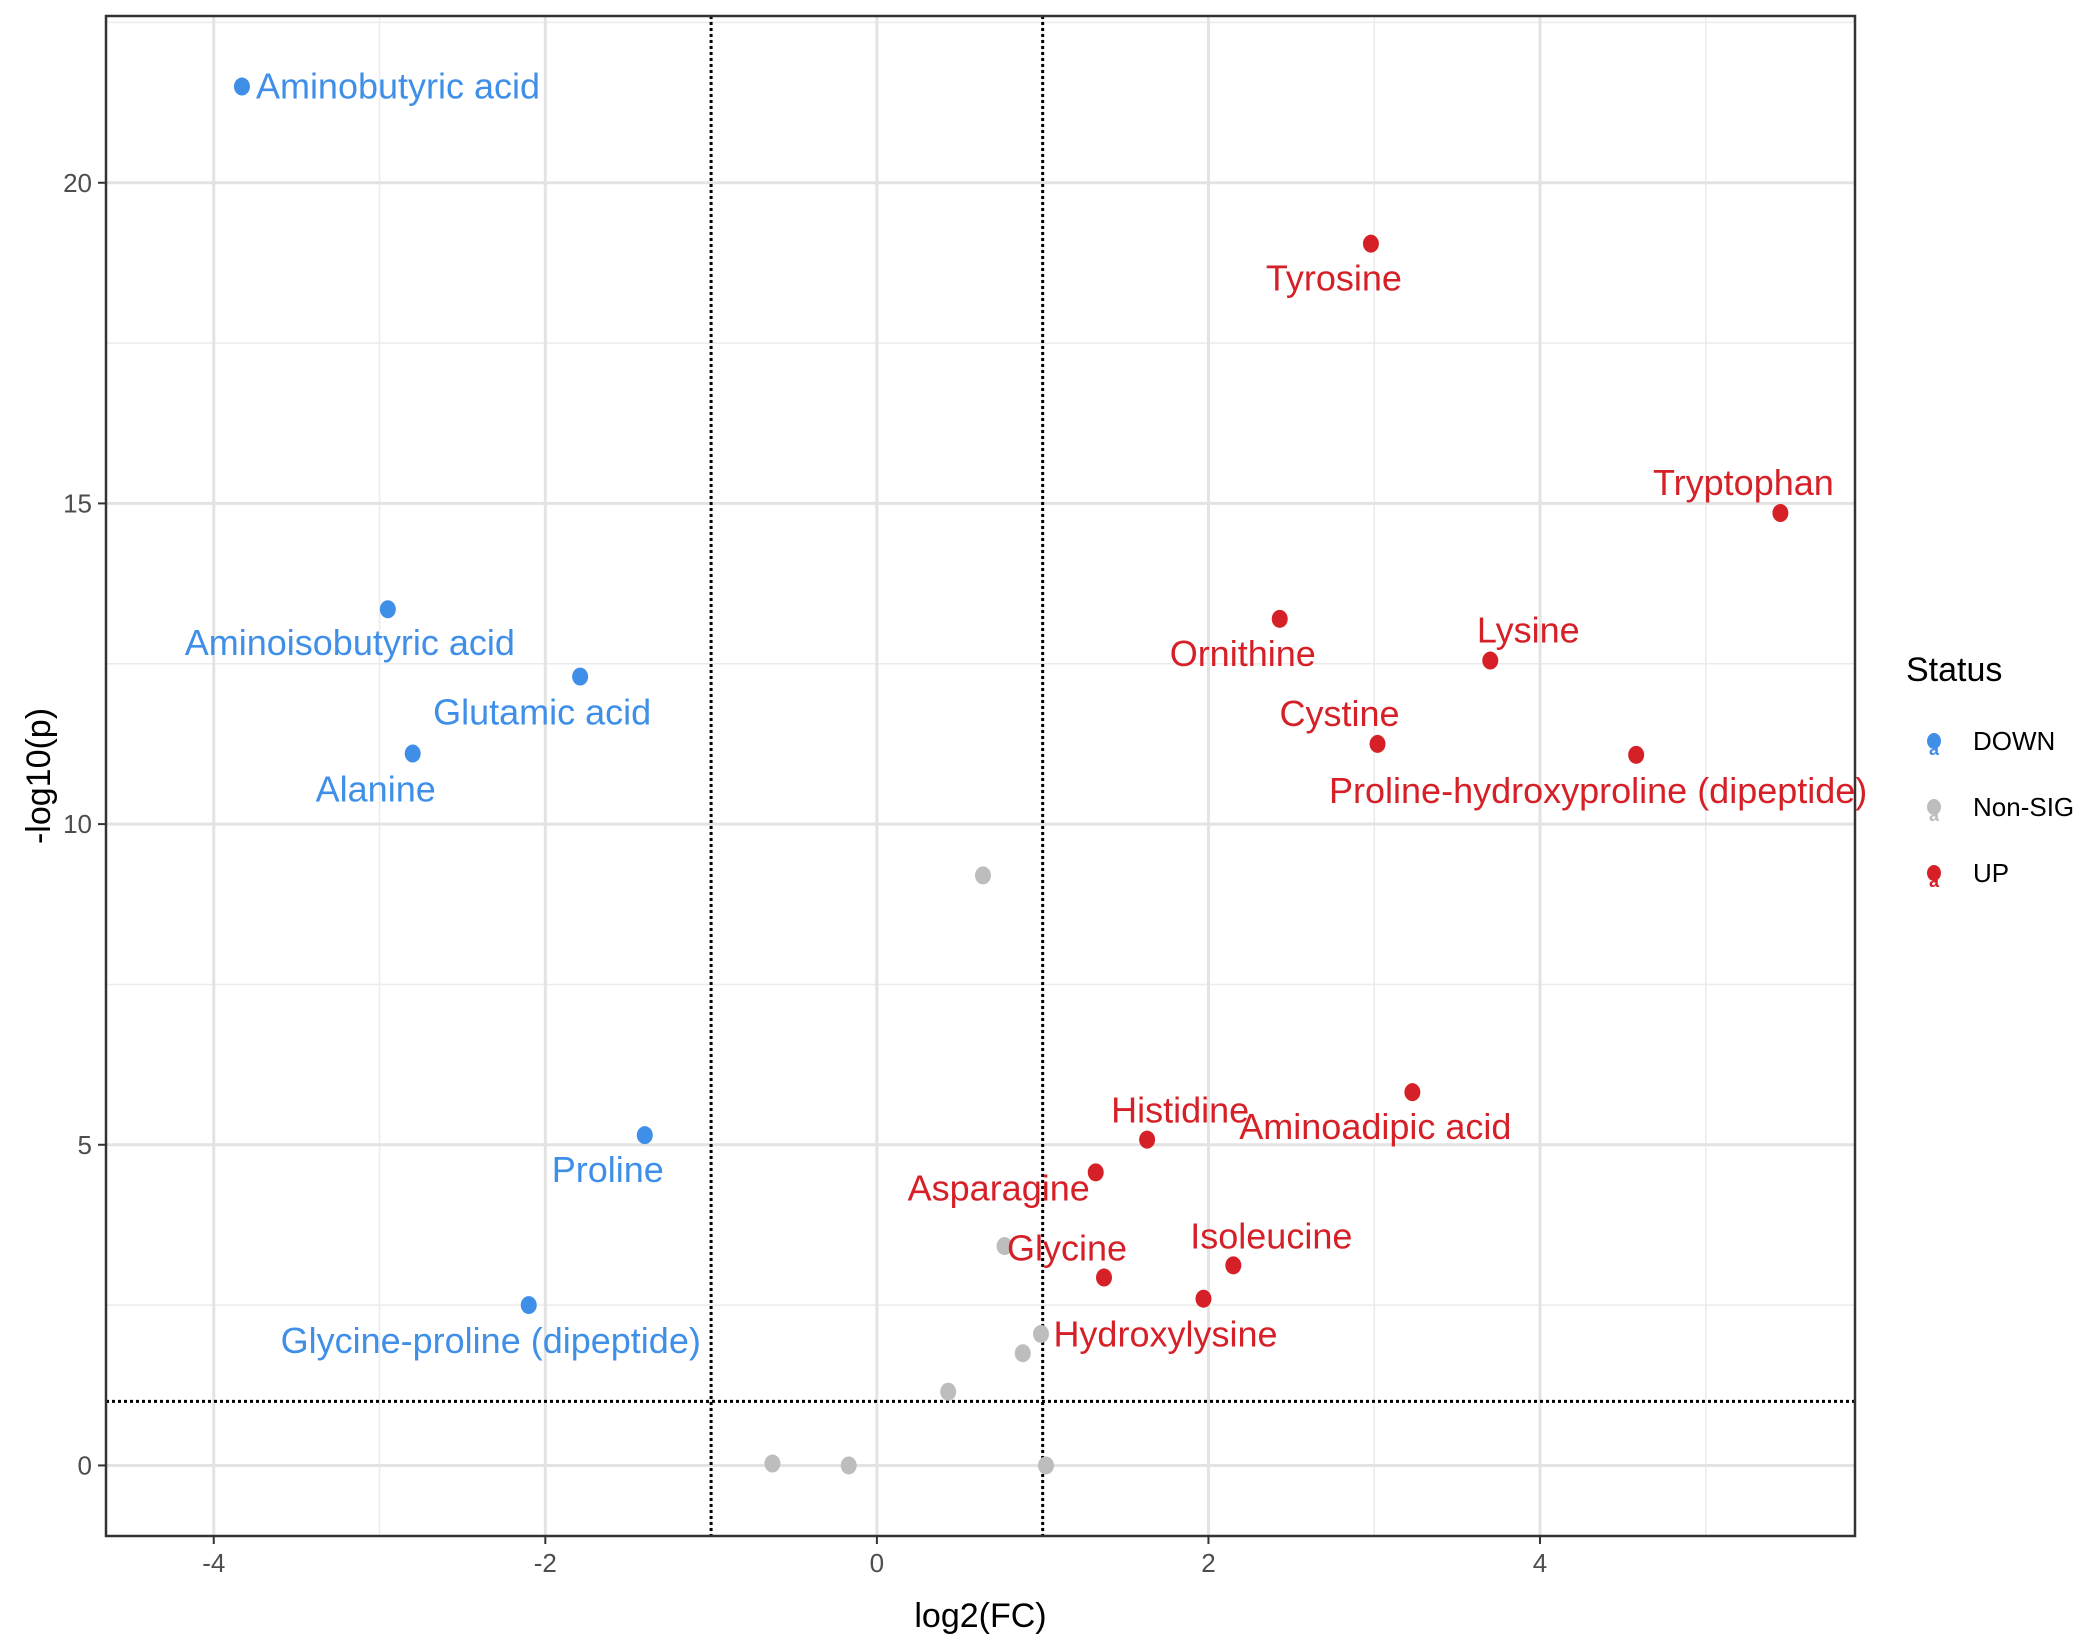 This screenshot has height=1647, width=2080. I want to click on y-tick-label: 0, so click(85, 1465).